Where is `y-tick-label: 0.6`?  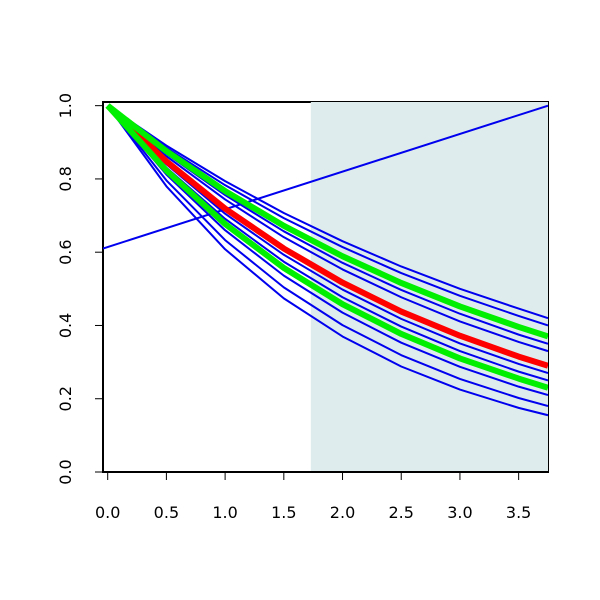 y-tick-label: 0.6 is located at coordinates (65, 251).